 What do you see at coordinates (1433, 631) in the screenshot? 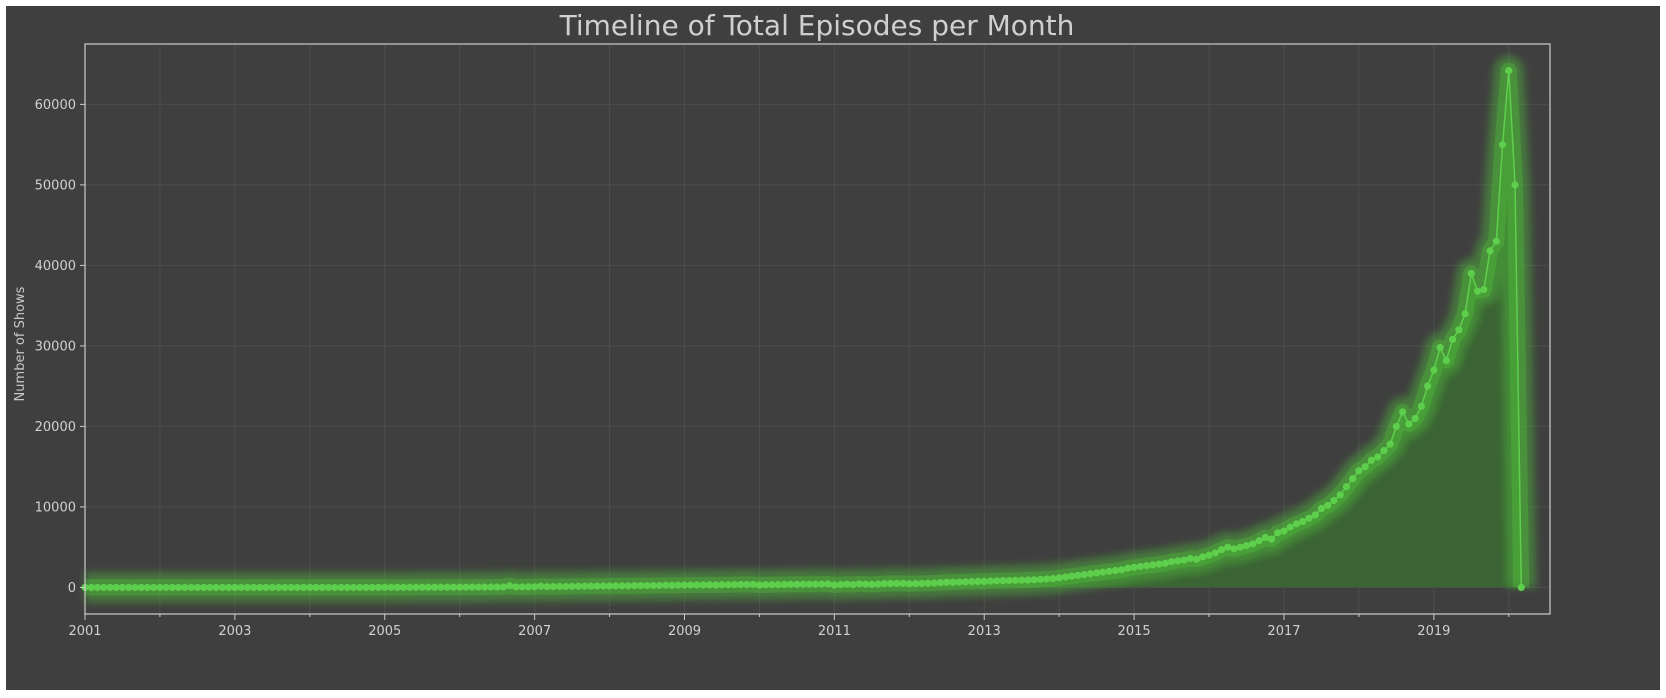
I see `x-tick-label: 2019` at bounding box center [1433, 631].